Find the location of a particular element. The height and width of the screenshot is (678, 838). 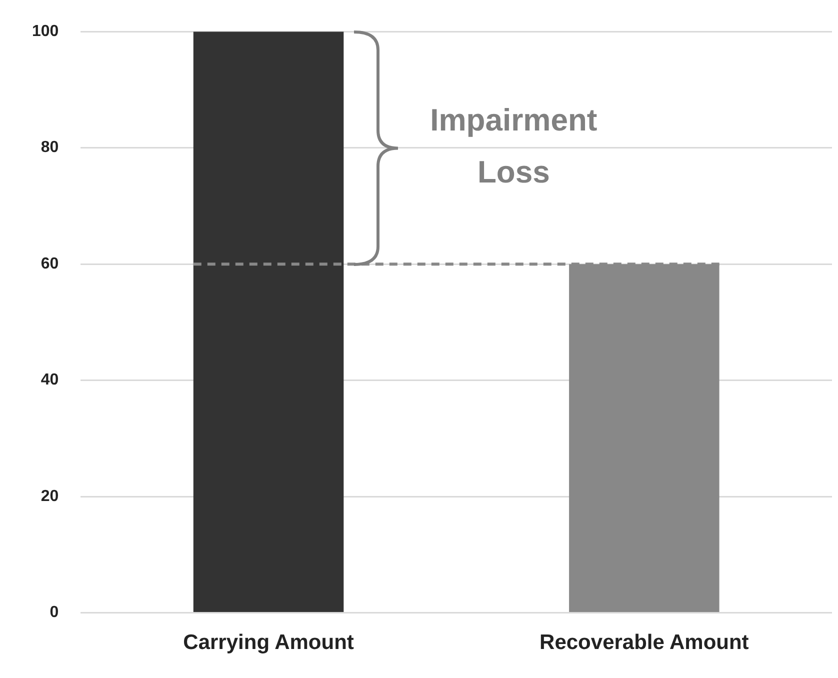

y-tick-label: 80 is located at coordinates (49, 147).